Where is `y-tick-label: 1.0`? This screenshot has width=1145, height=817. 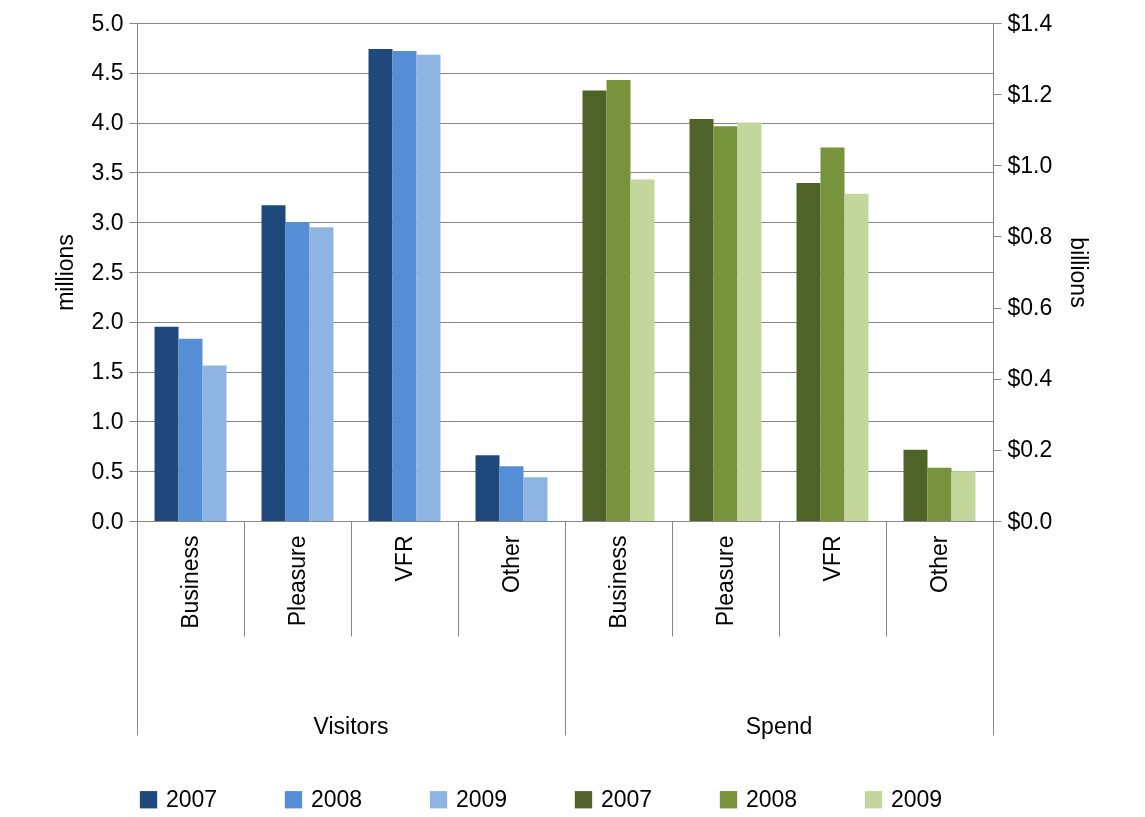 y-tick-label: 1.0 is located at coordinates (107, 420).